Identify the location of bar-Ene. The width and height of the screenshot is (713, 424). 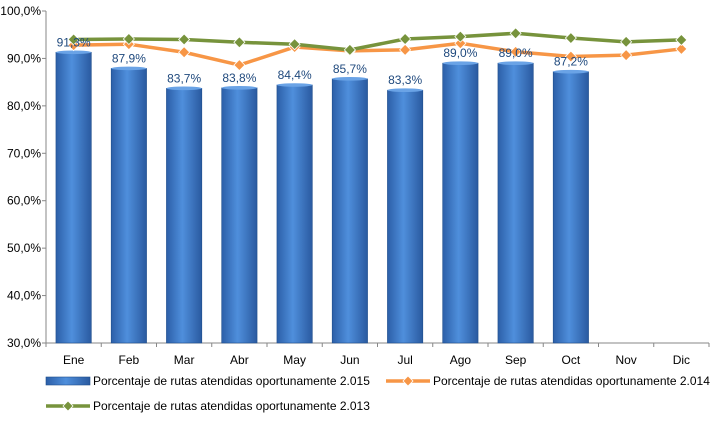
(73, 197).